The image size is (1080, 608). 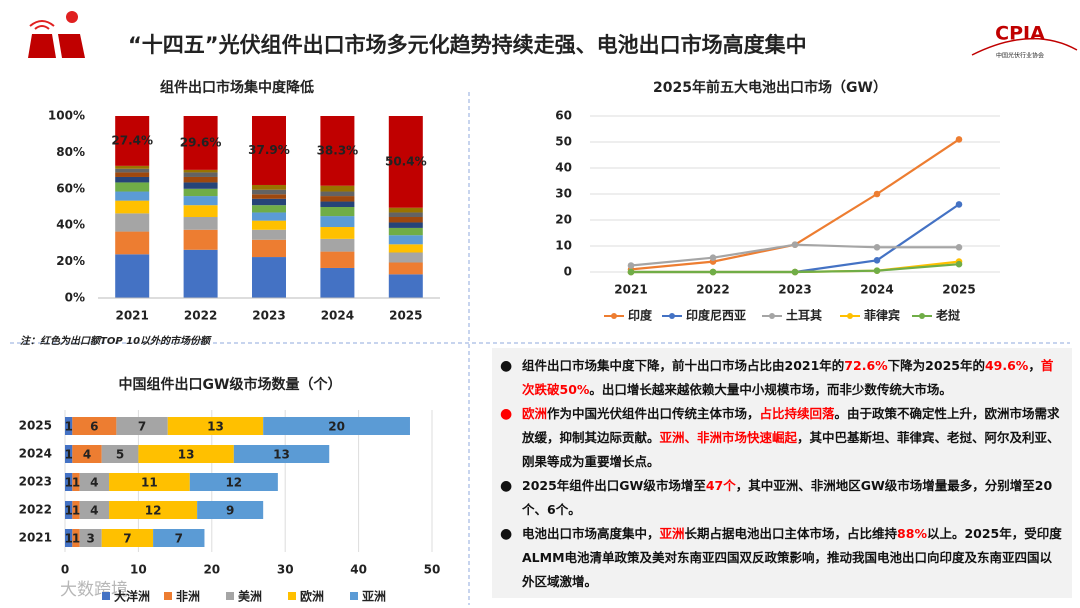 I want to click on legend-label: 大洋洲, so click(x=132, y=596).